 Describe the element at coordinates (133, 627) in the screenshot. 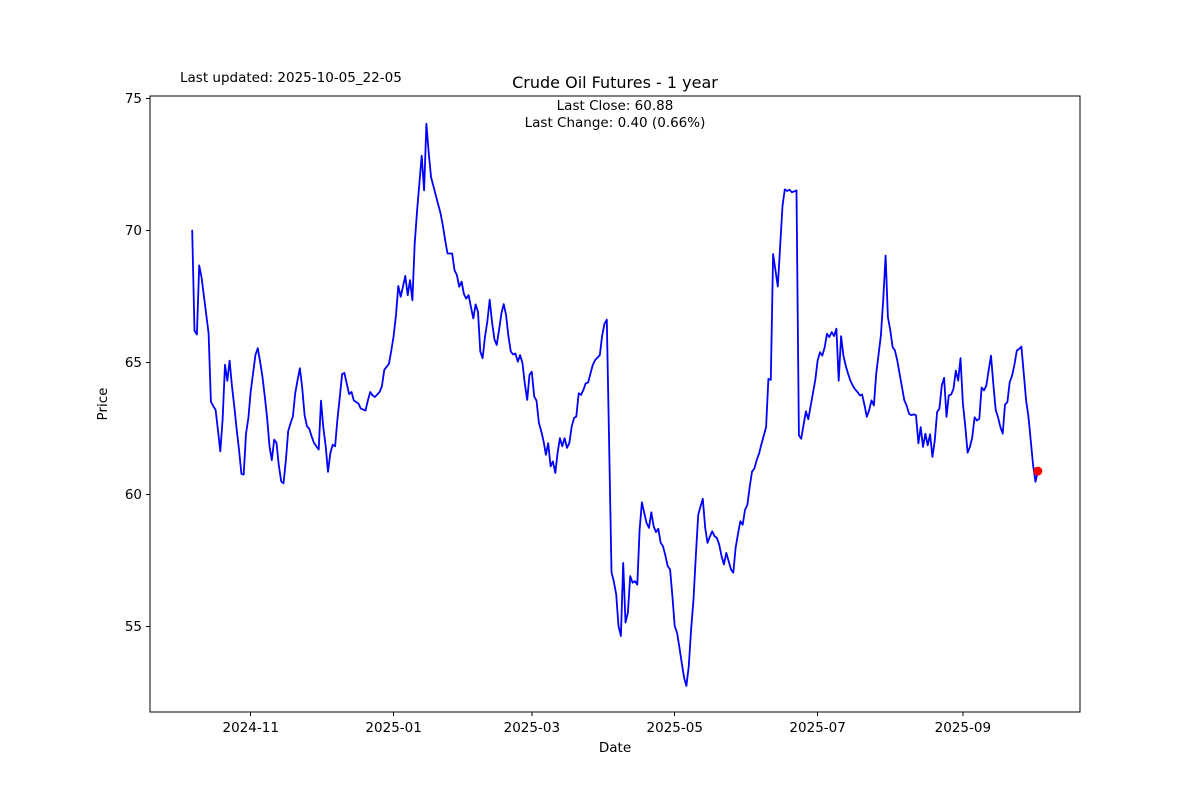

I see `y-tick-label: 55` at that location.